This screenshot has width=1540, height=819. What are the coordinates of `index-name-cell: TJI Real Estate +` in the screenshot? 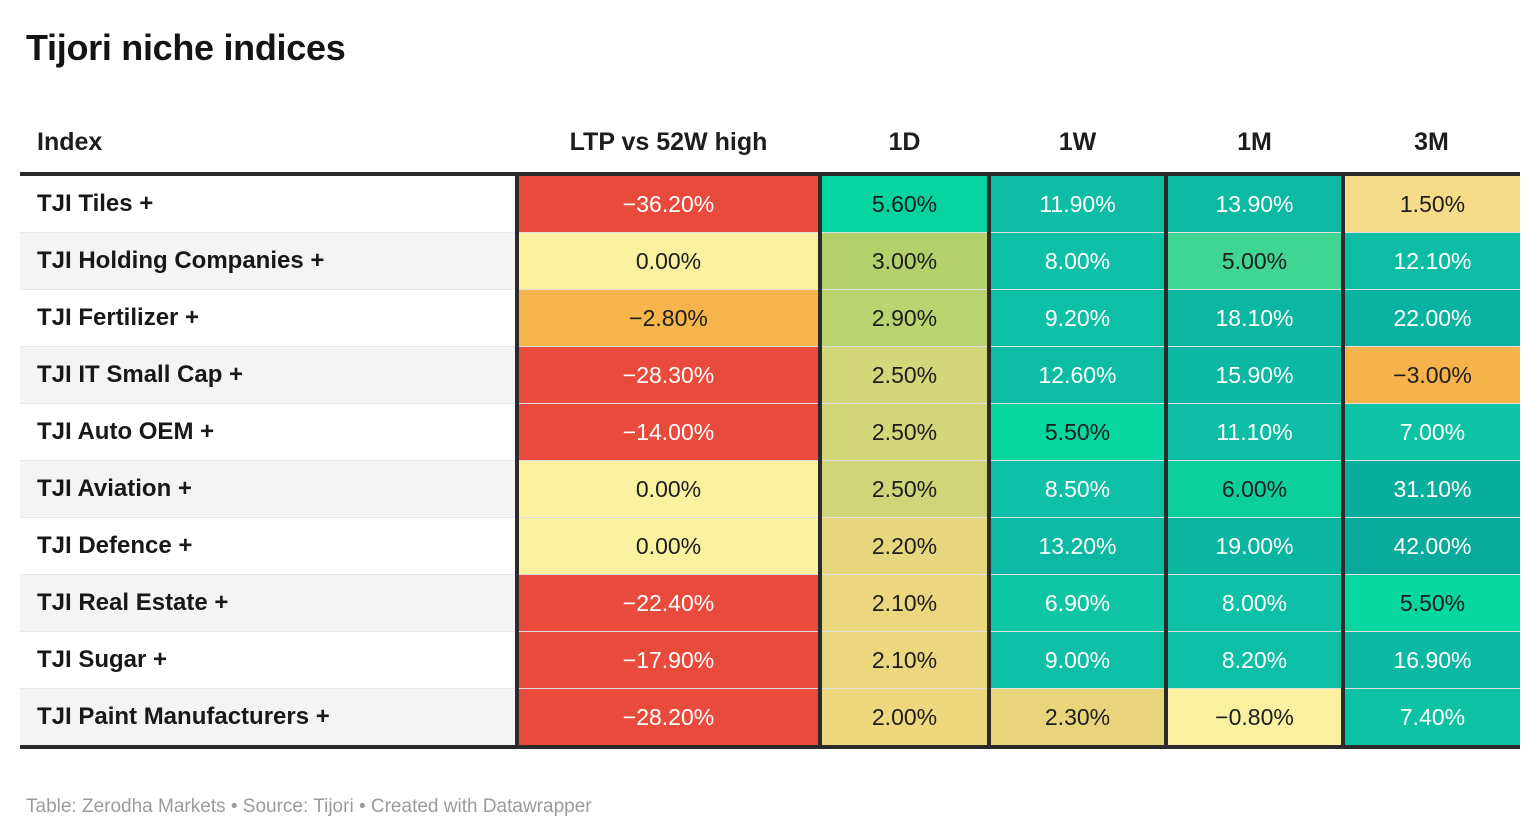 It's located at (268, 603).